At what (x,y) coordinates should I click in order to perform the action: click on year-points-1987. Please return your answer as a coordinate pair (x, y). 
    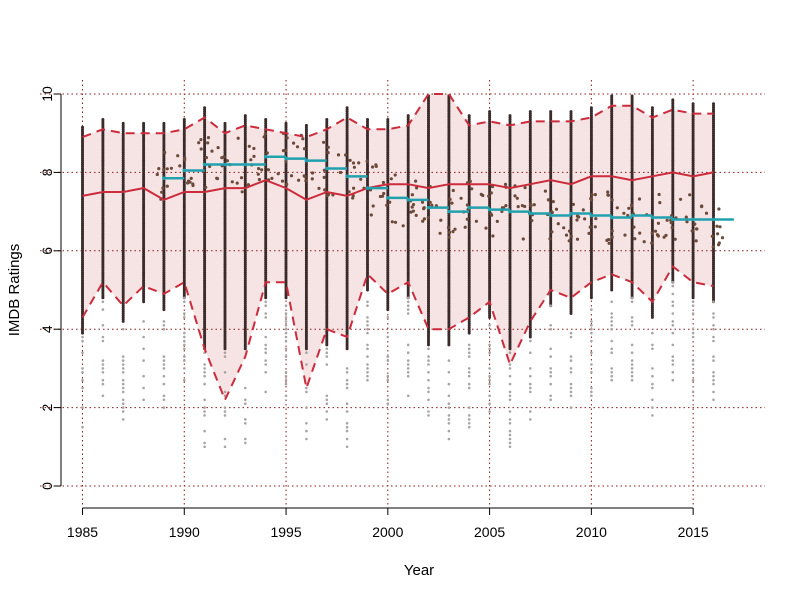
    Looking at the image, I should click on (123, 271).